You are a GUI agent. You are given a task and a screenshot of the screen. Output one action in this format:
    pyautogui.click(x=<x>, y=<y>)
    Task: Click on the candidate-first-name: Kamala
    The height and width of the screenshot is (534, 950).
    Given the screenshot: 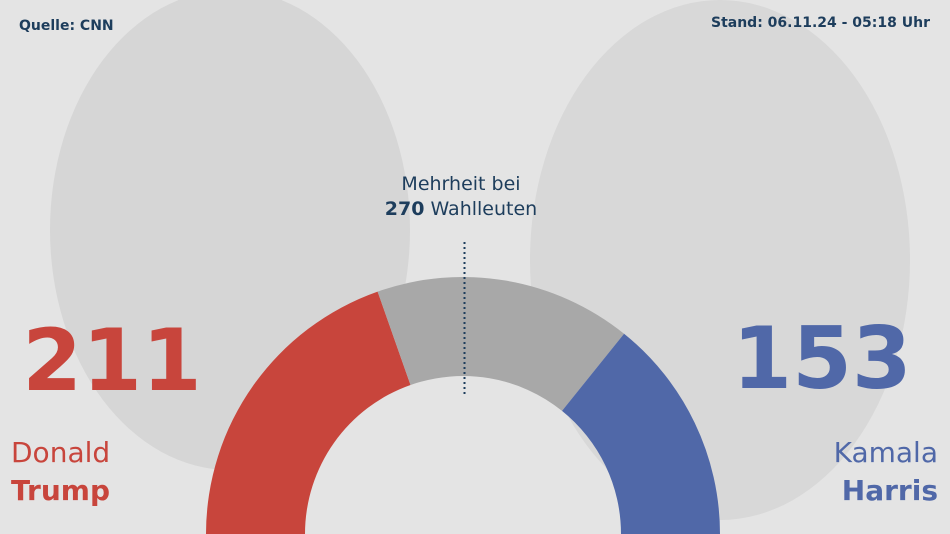 What is the action you would take?
    pyautogui.click(x=886, y=452)
    